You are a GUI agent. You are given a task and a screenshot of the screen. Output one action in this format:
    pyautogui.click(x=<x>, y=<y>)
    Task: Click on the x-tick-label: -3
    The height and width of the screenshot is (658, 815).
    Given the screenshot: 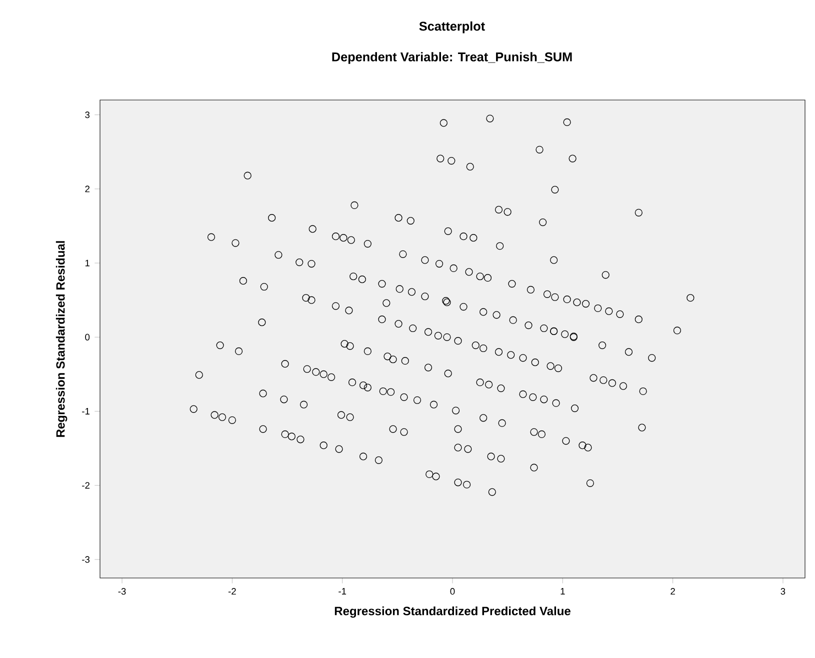 What is the action you would take?
    pyautogui.click(x=122, y=591)
    